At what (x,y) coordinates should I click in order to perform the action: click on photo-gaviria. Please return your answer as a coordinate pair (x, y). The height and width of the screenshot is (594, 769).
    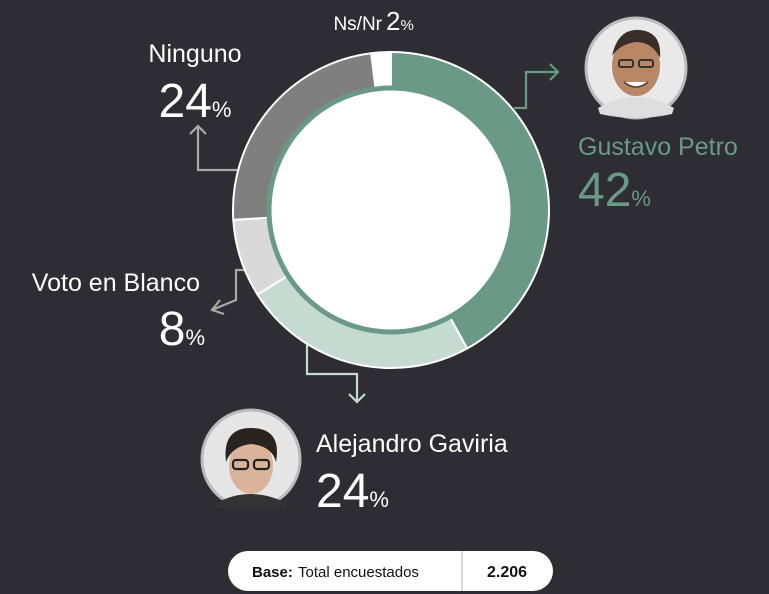
    Looking at the image, I should click on (251, 459).